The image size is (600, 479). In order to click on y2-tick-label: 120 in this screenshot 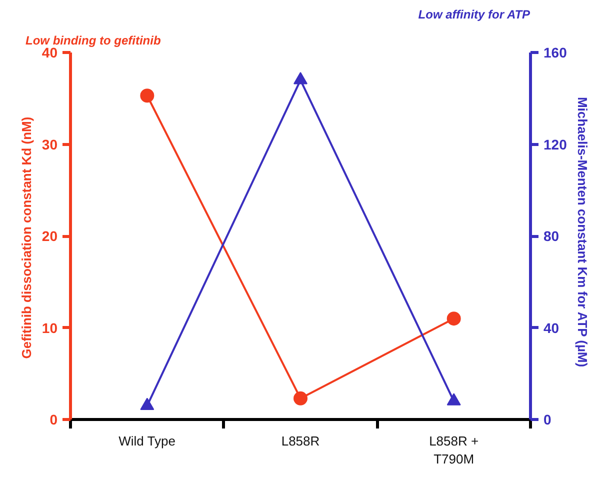, I will do `click(556, 144)`.